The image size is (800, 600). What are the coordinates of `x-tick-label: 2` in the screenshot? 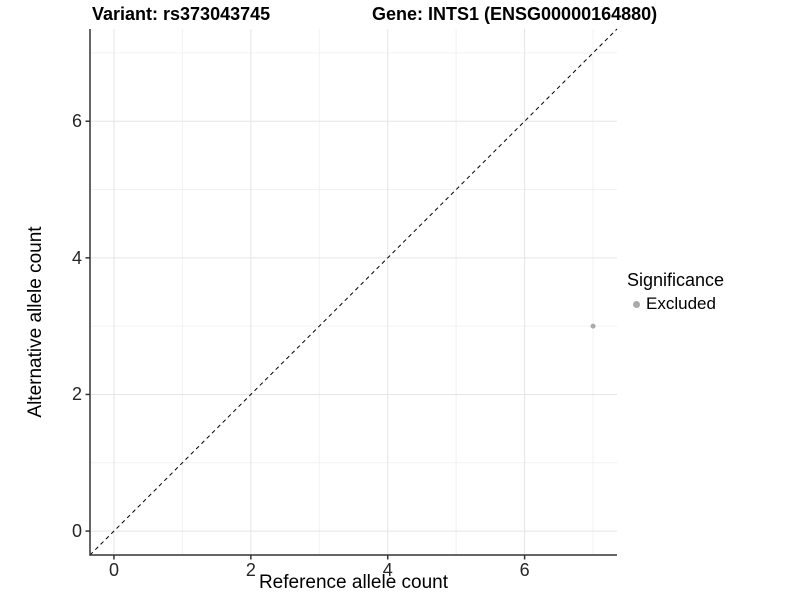 It's located at (250, 570).